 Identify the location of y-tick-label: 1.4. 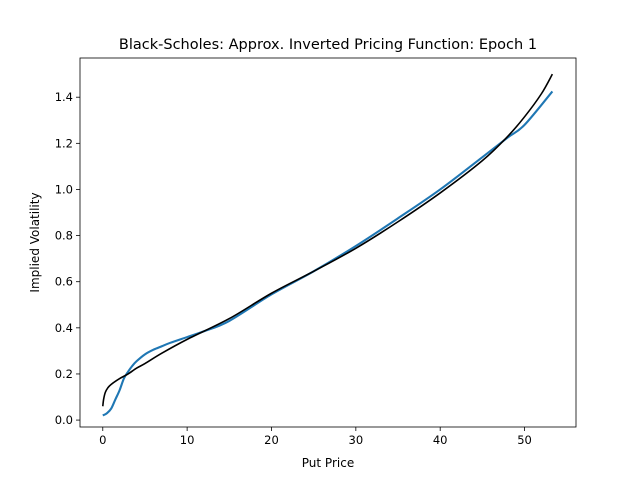
(64, 97).